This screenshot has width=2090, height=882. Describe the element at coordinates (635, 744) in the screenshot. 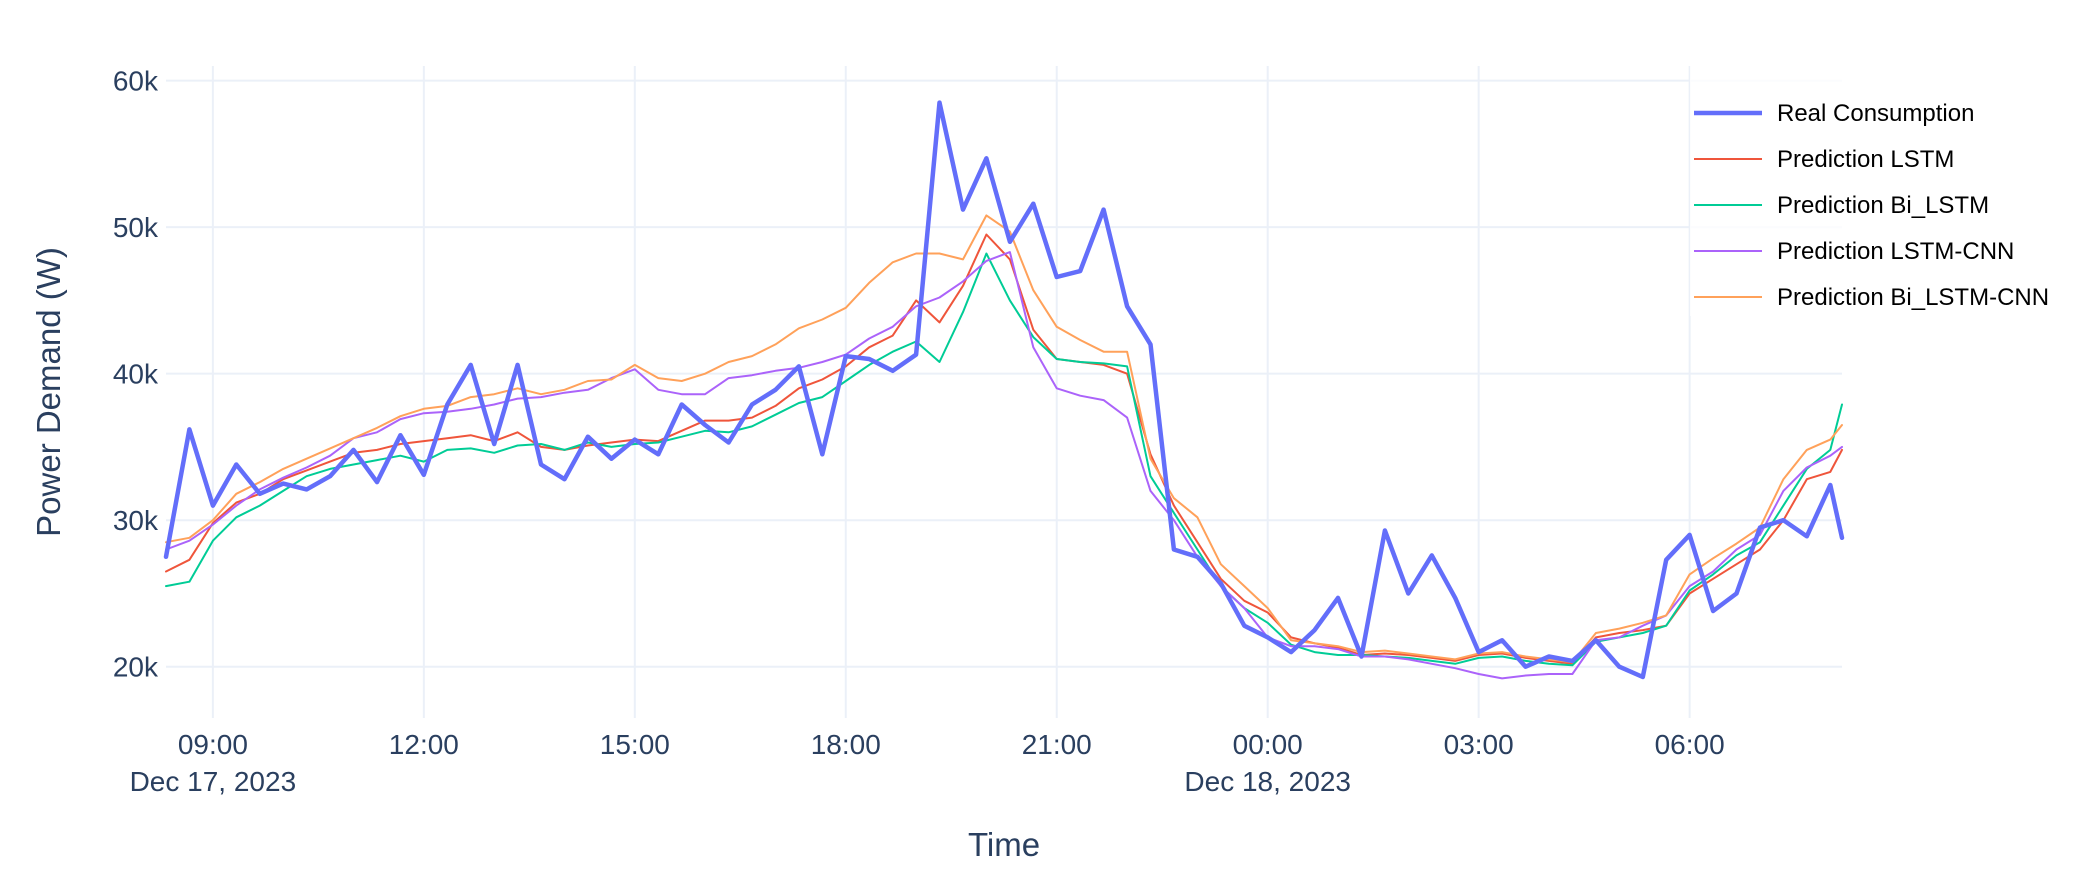

I see `x-tick-label: 15:00` at that location.